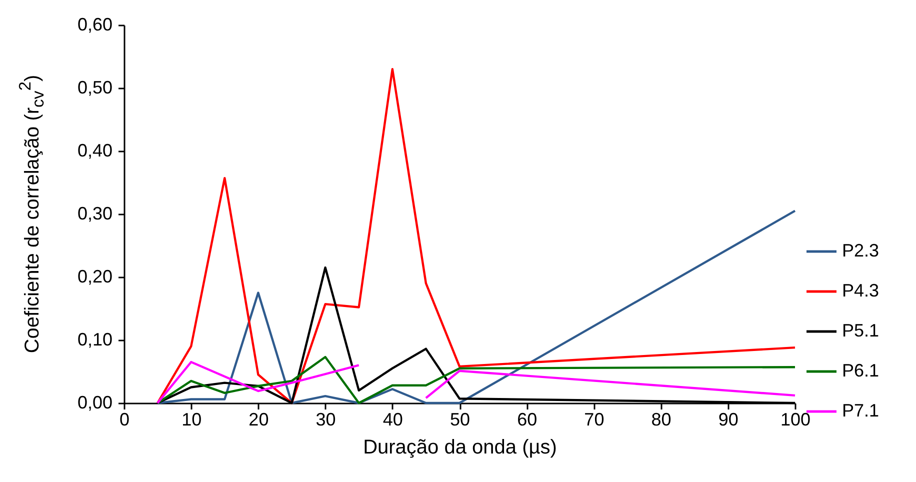 The width and height of the screenshot is (916, 482). What do you see at coordinates (94, 276) in the screenshot?
I see `y-tick-label: 0,20` at bounding box center [94, 276].